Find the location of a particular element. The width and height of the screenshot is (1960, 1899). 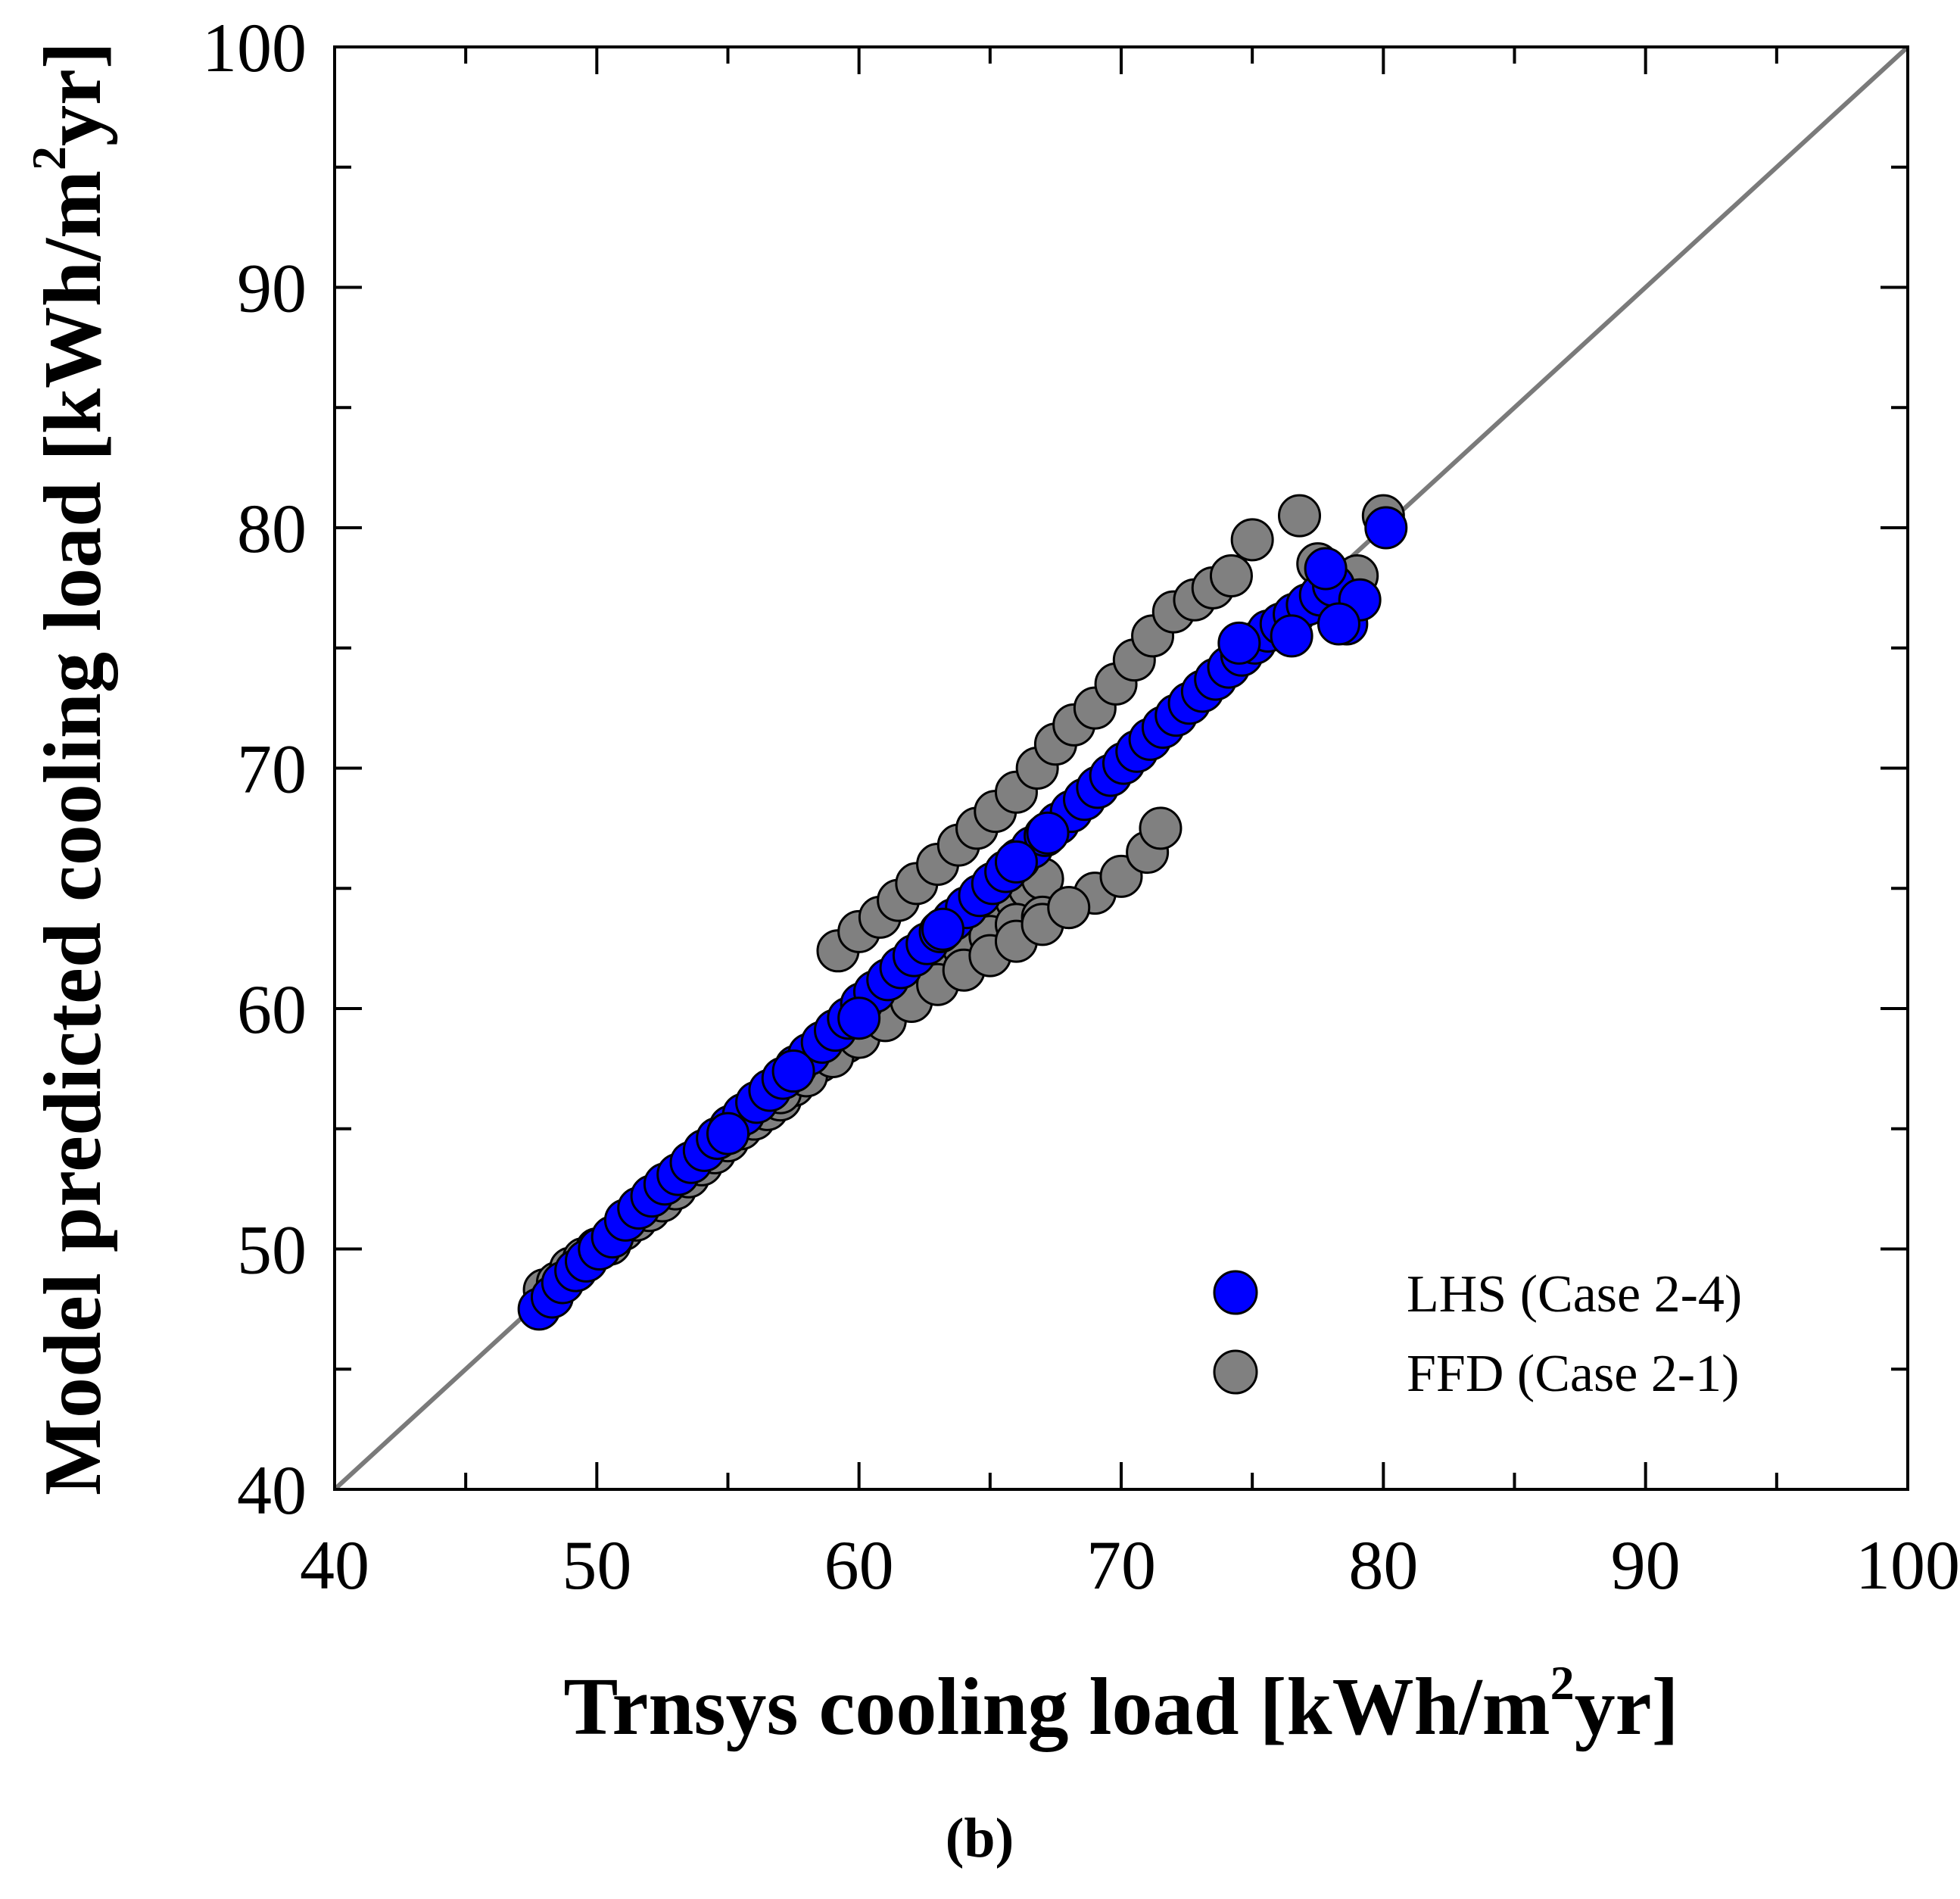

x-tick-label: 100 is located at coordinates (1908, 1565).